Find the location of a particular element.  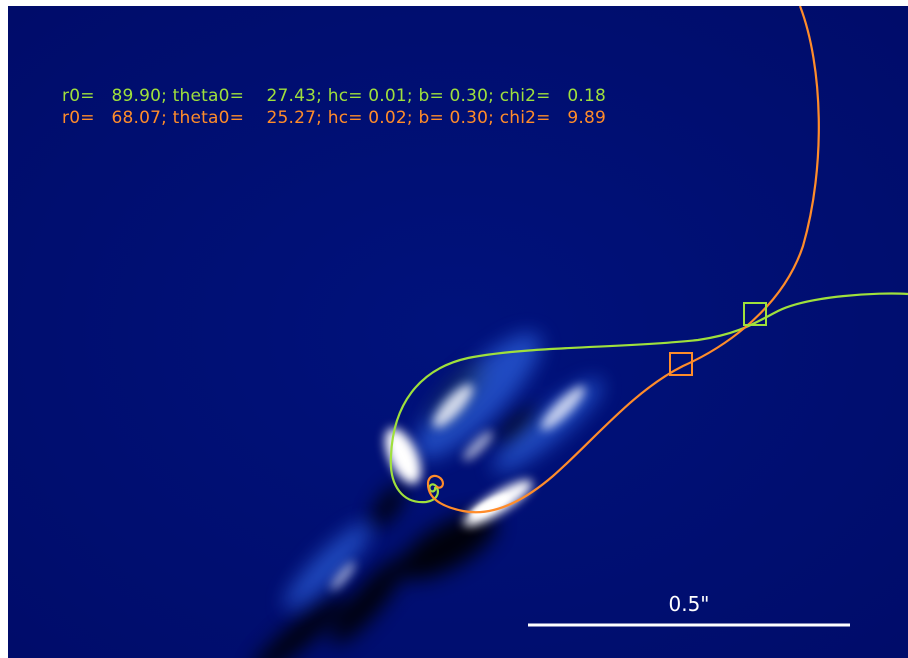

orange-marker-square is located at coordinates (681, 364).